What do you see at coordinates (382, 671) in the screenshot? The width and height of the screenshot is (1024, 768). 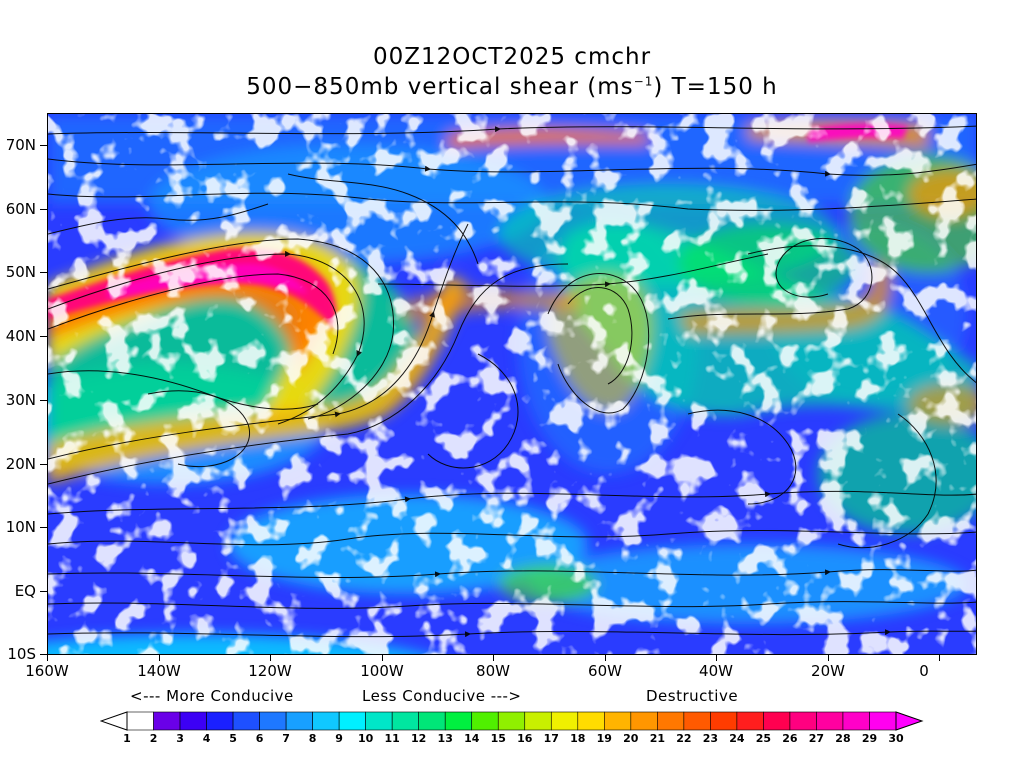 I see `lon-label-100w: 100W` at bounding box center [382, 671].